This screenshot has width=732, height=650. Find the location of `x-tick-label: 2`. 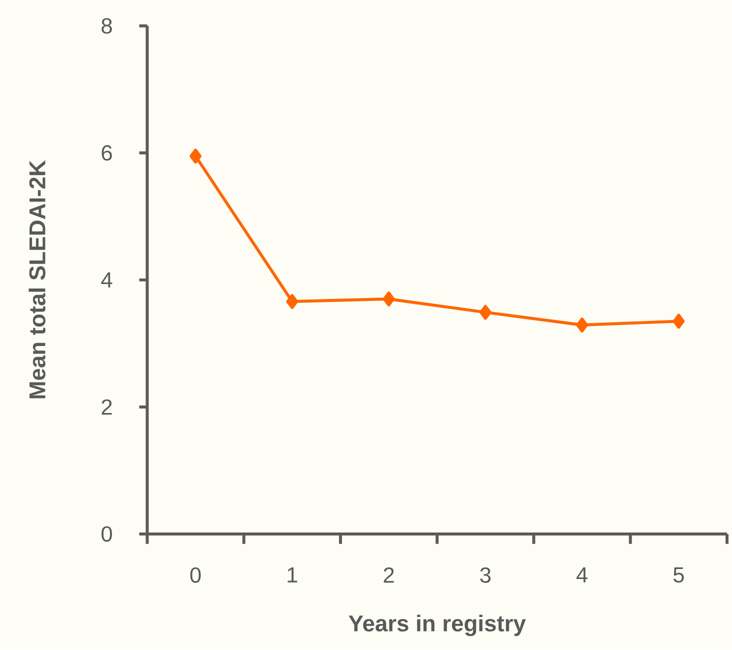

x-tick-label: 2 is located at coordinates (389, 575).